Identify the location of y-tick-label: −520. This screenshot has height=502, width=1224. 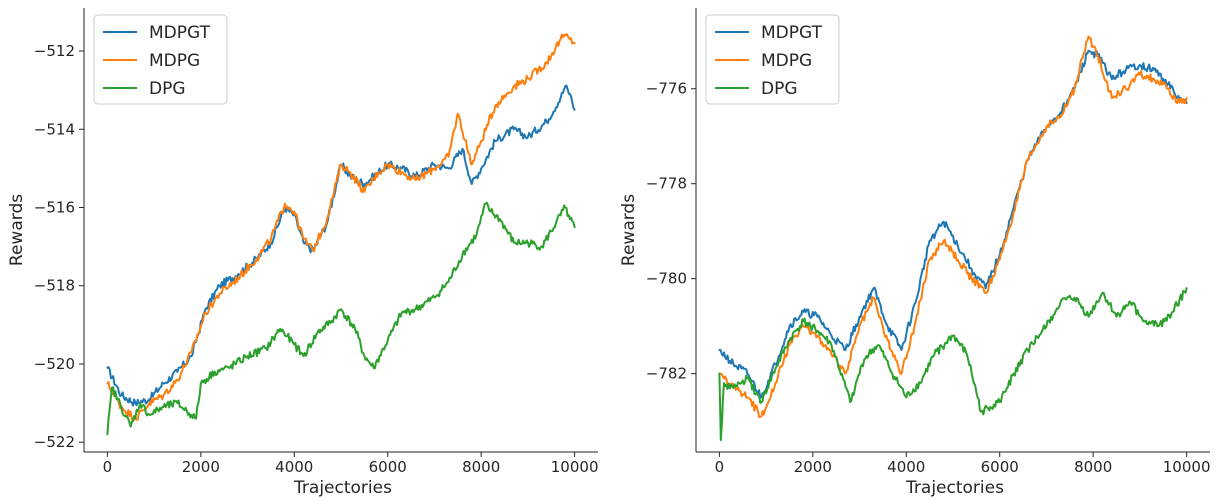
(54, 364).